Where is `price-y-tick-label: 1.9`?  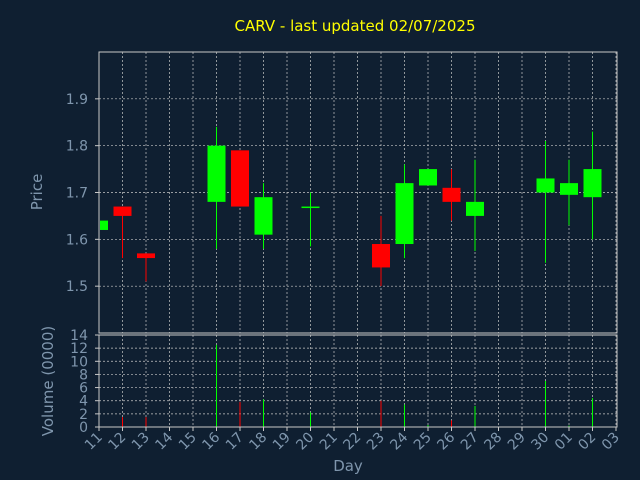 price-y-tick-label: 1.9 is located at coordinates (77, 100).